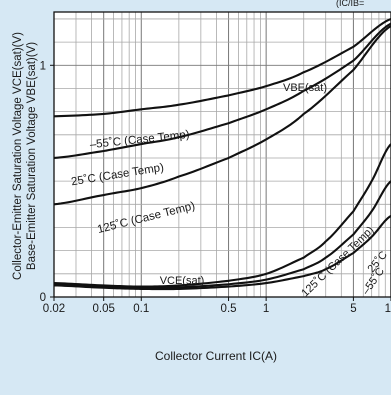 This screenshot has height=395, width=391. What do you see at coordinates (350, 4) in the screenshot?
I see `corner-note: (IC/IB=` at bounding box center [350, 4].